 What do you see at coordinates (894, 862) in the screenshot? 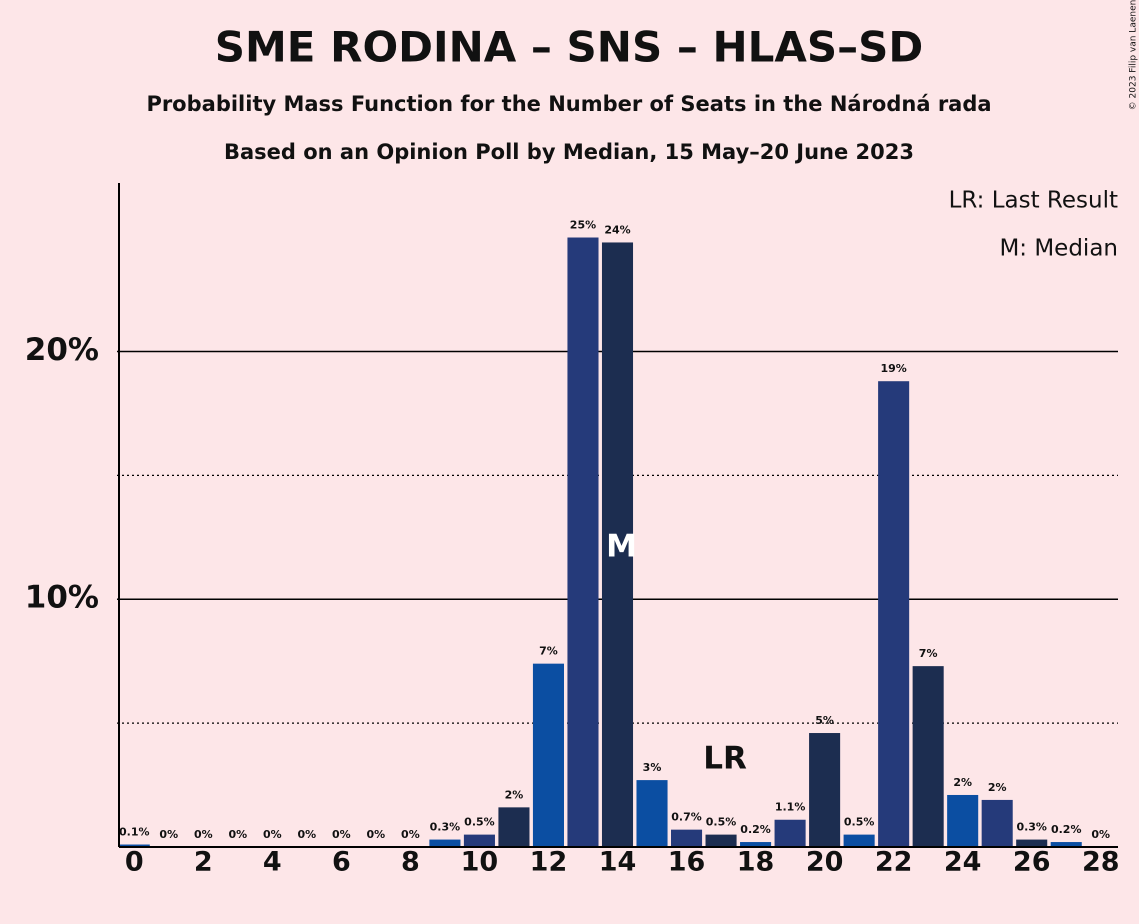
I see `x-tick-label: 22` at bounding box center [894, 862].